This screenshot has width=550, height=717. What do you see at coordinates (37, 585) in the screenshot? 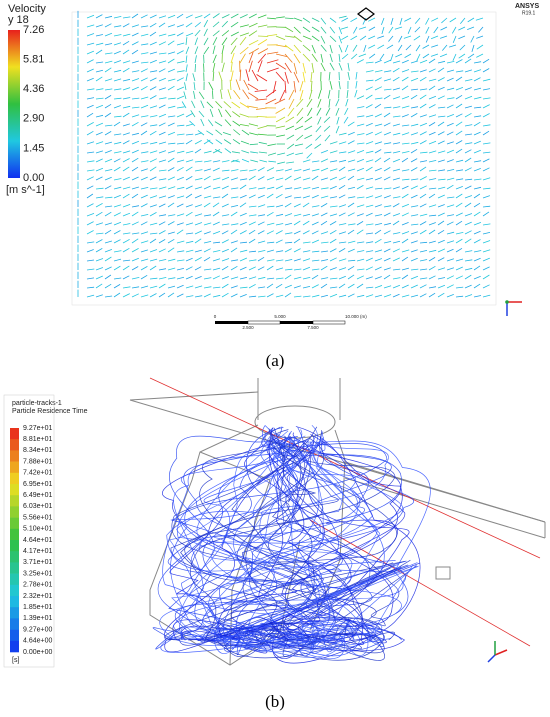
I see `legend-label: 2.78e+01` at bounding box center [37, 585].